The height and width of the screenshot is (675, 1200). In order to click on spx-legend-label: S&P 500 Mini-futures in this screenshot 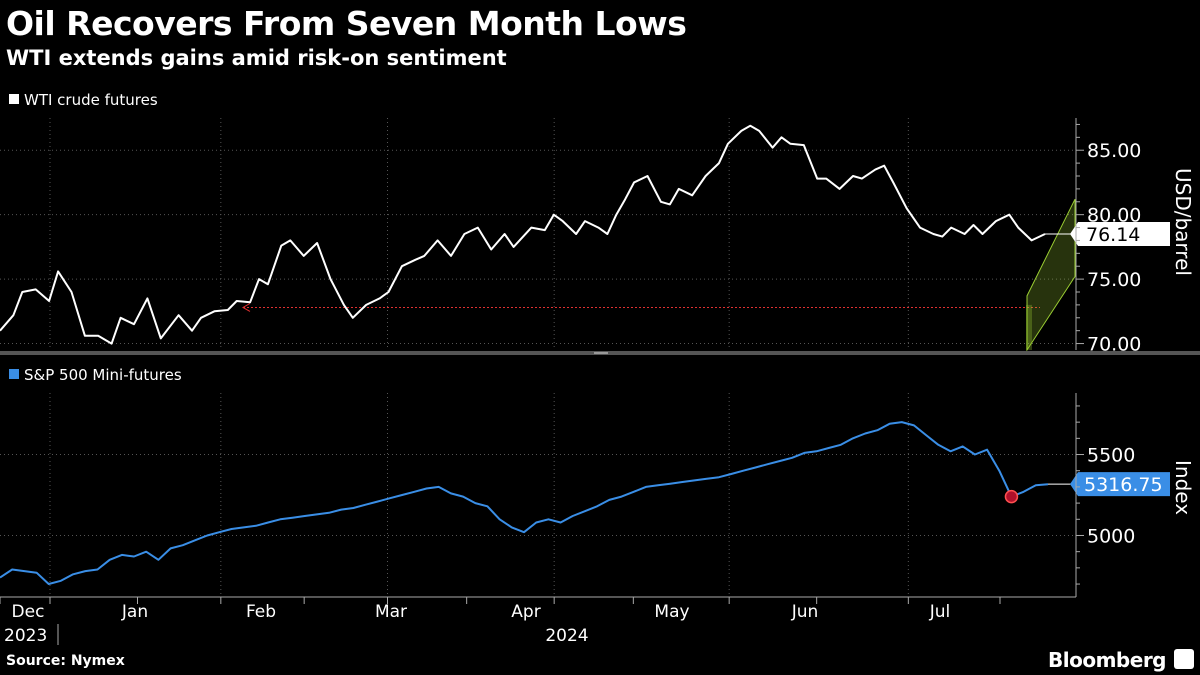, I will do `click(103, 375)`.